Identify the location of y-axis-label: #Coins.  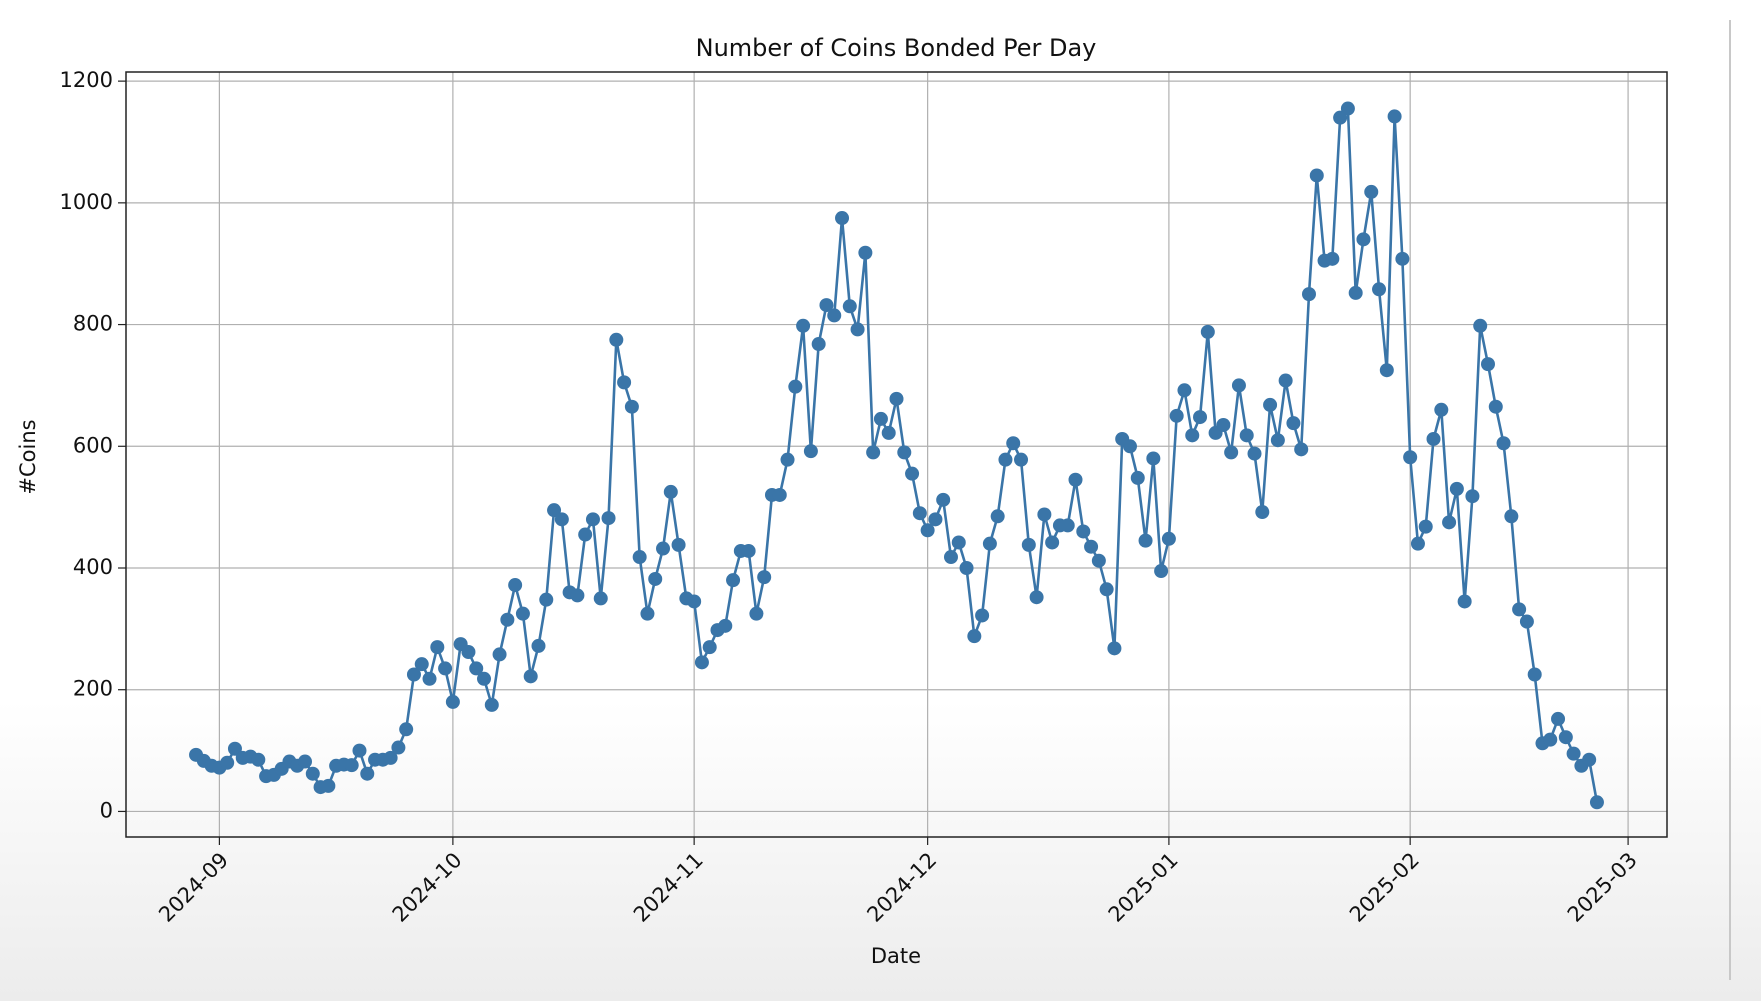
(28, 456).